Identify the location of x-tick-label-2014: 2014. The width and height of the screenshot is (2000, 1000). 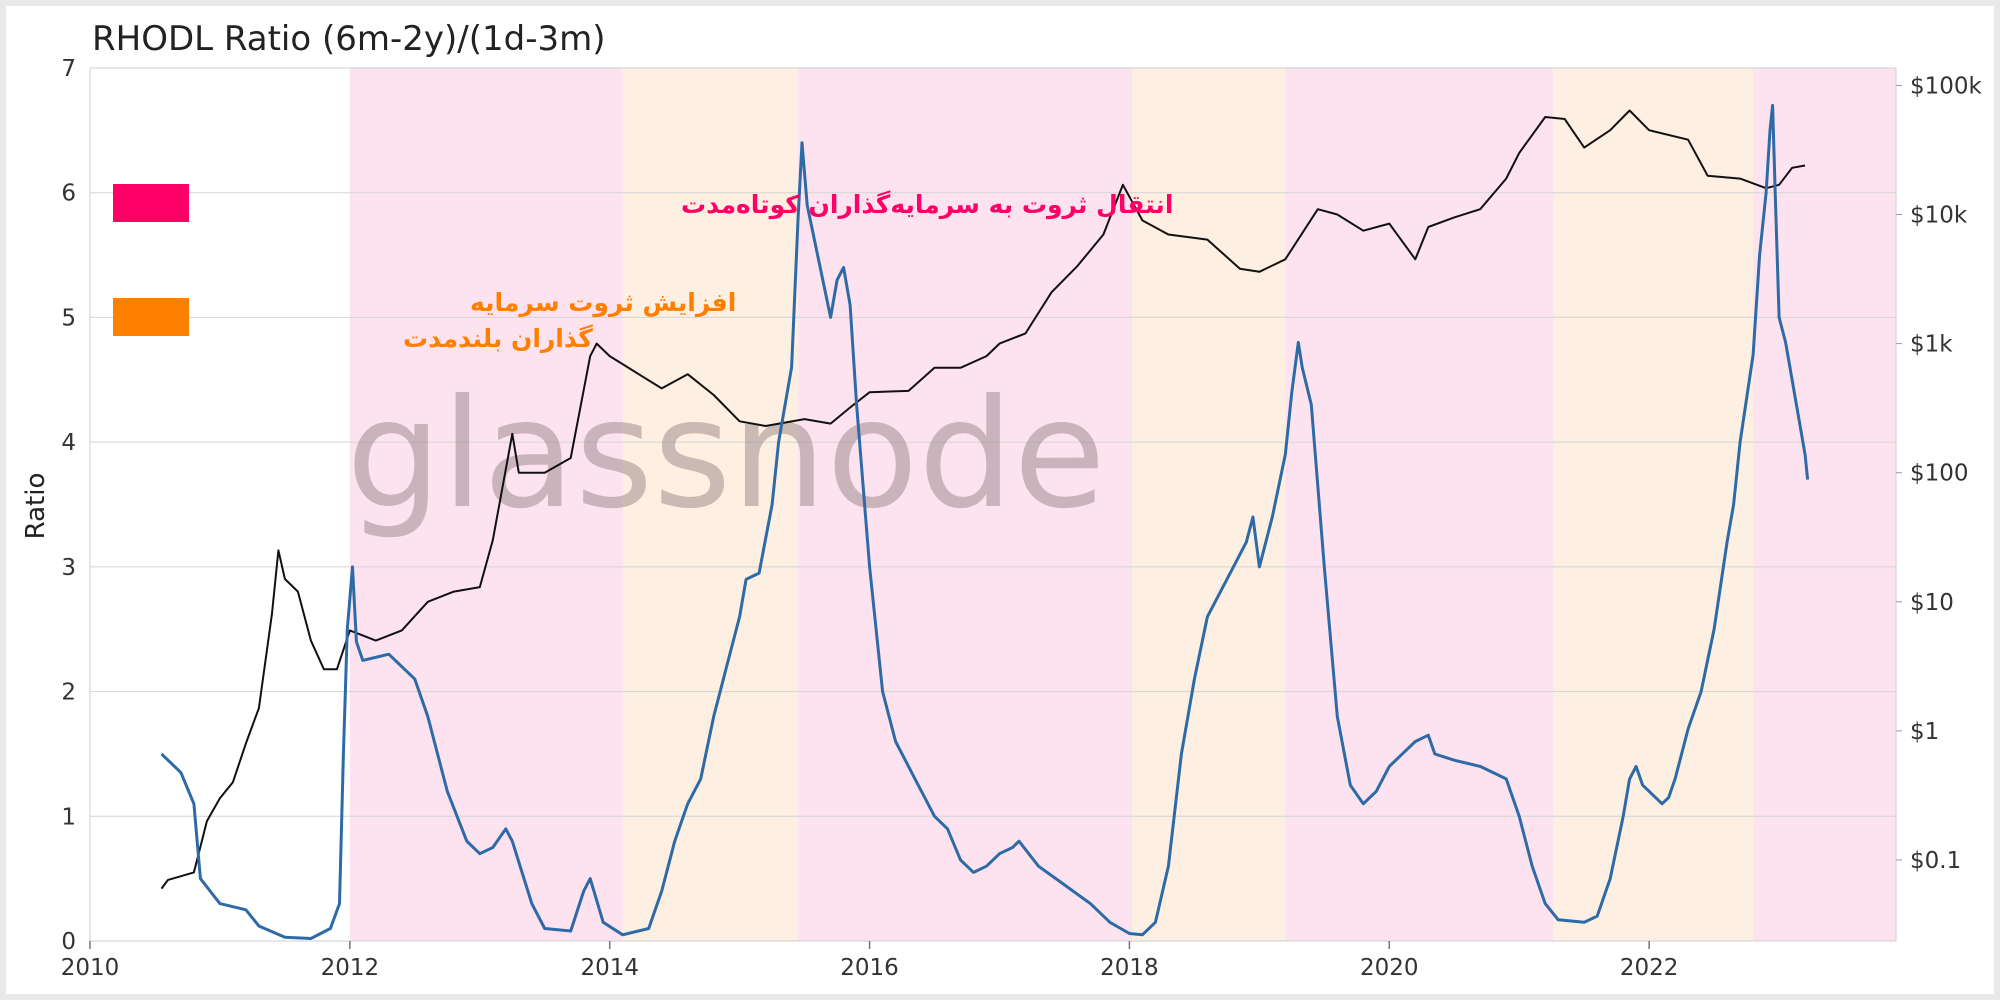
(609, 968).